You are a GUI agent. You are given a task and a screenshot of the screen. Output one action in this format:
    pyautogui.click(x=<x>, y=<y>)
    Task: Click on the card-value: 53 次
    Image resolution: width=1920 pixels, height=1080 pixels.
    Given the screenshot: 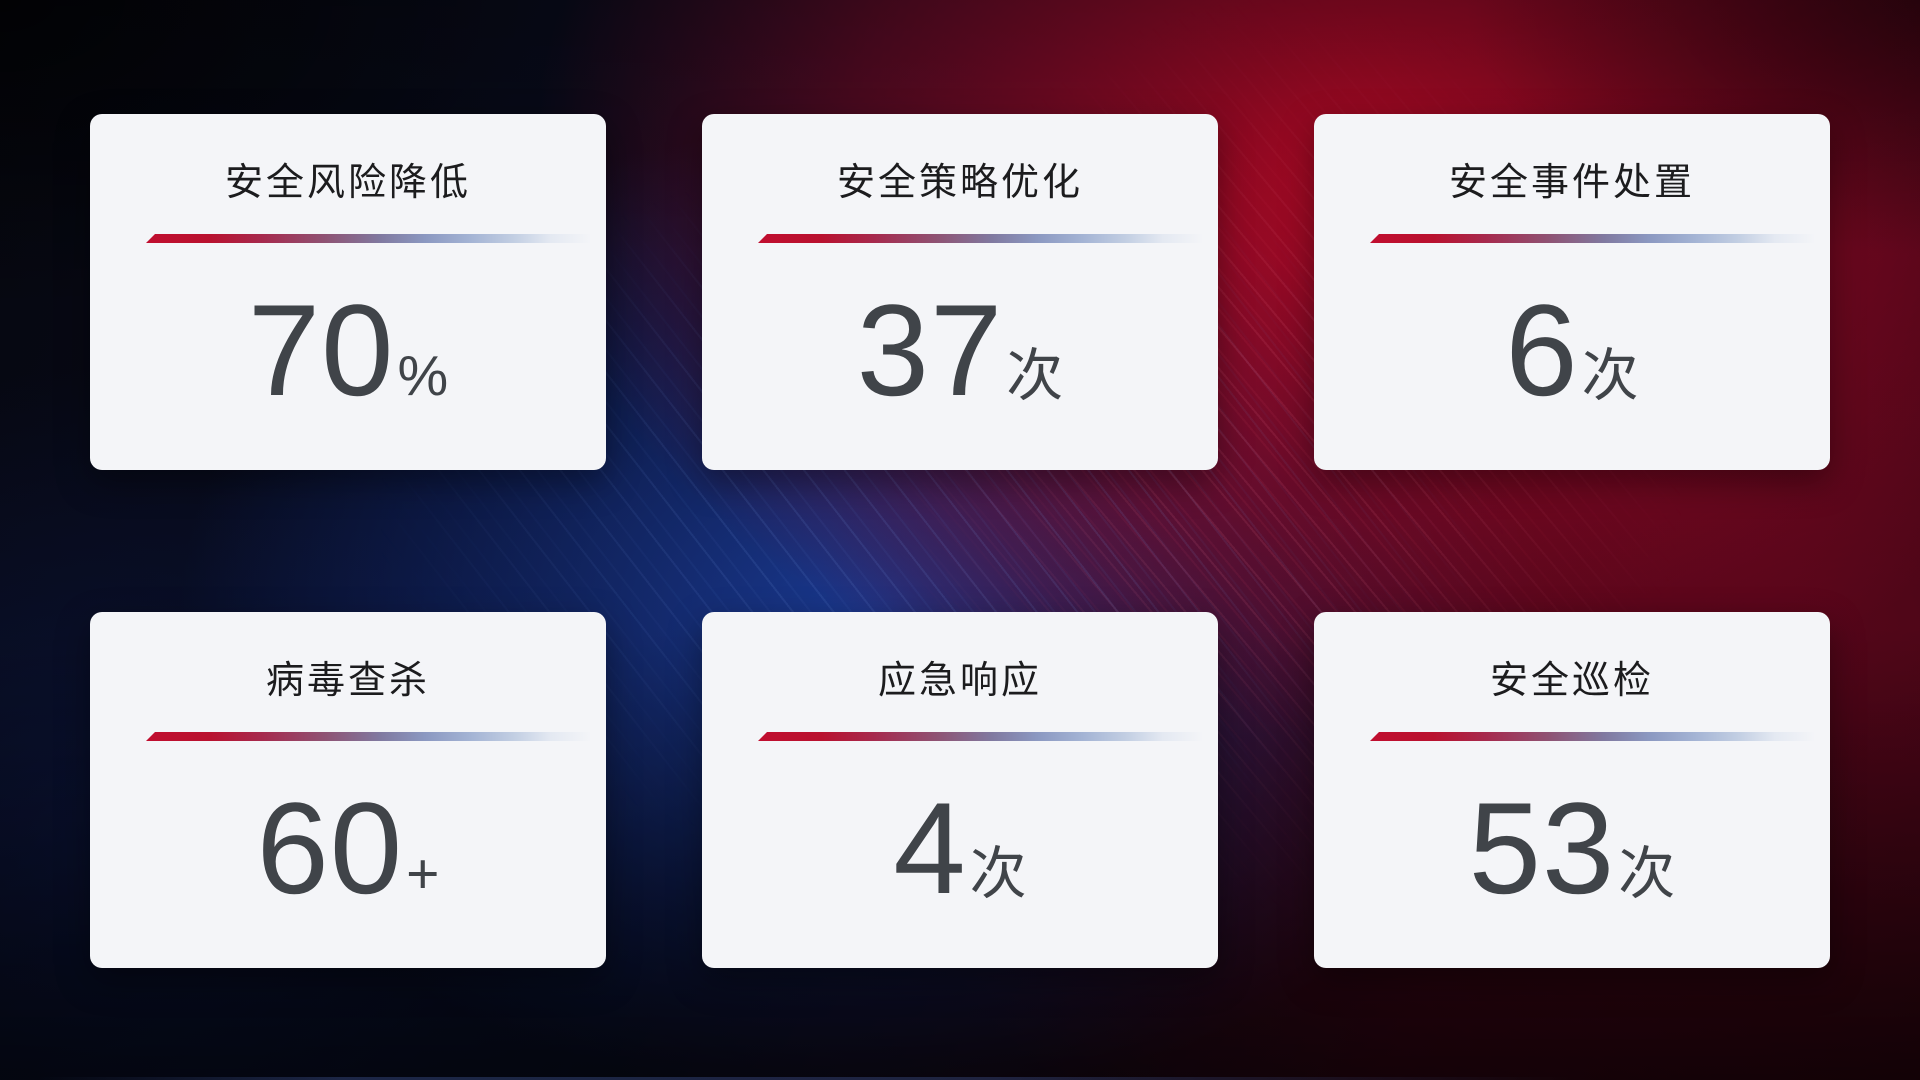 What is the action you would take?
    pyautogui.click(x=1572, y=848)
    